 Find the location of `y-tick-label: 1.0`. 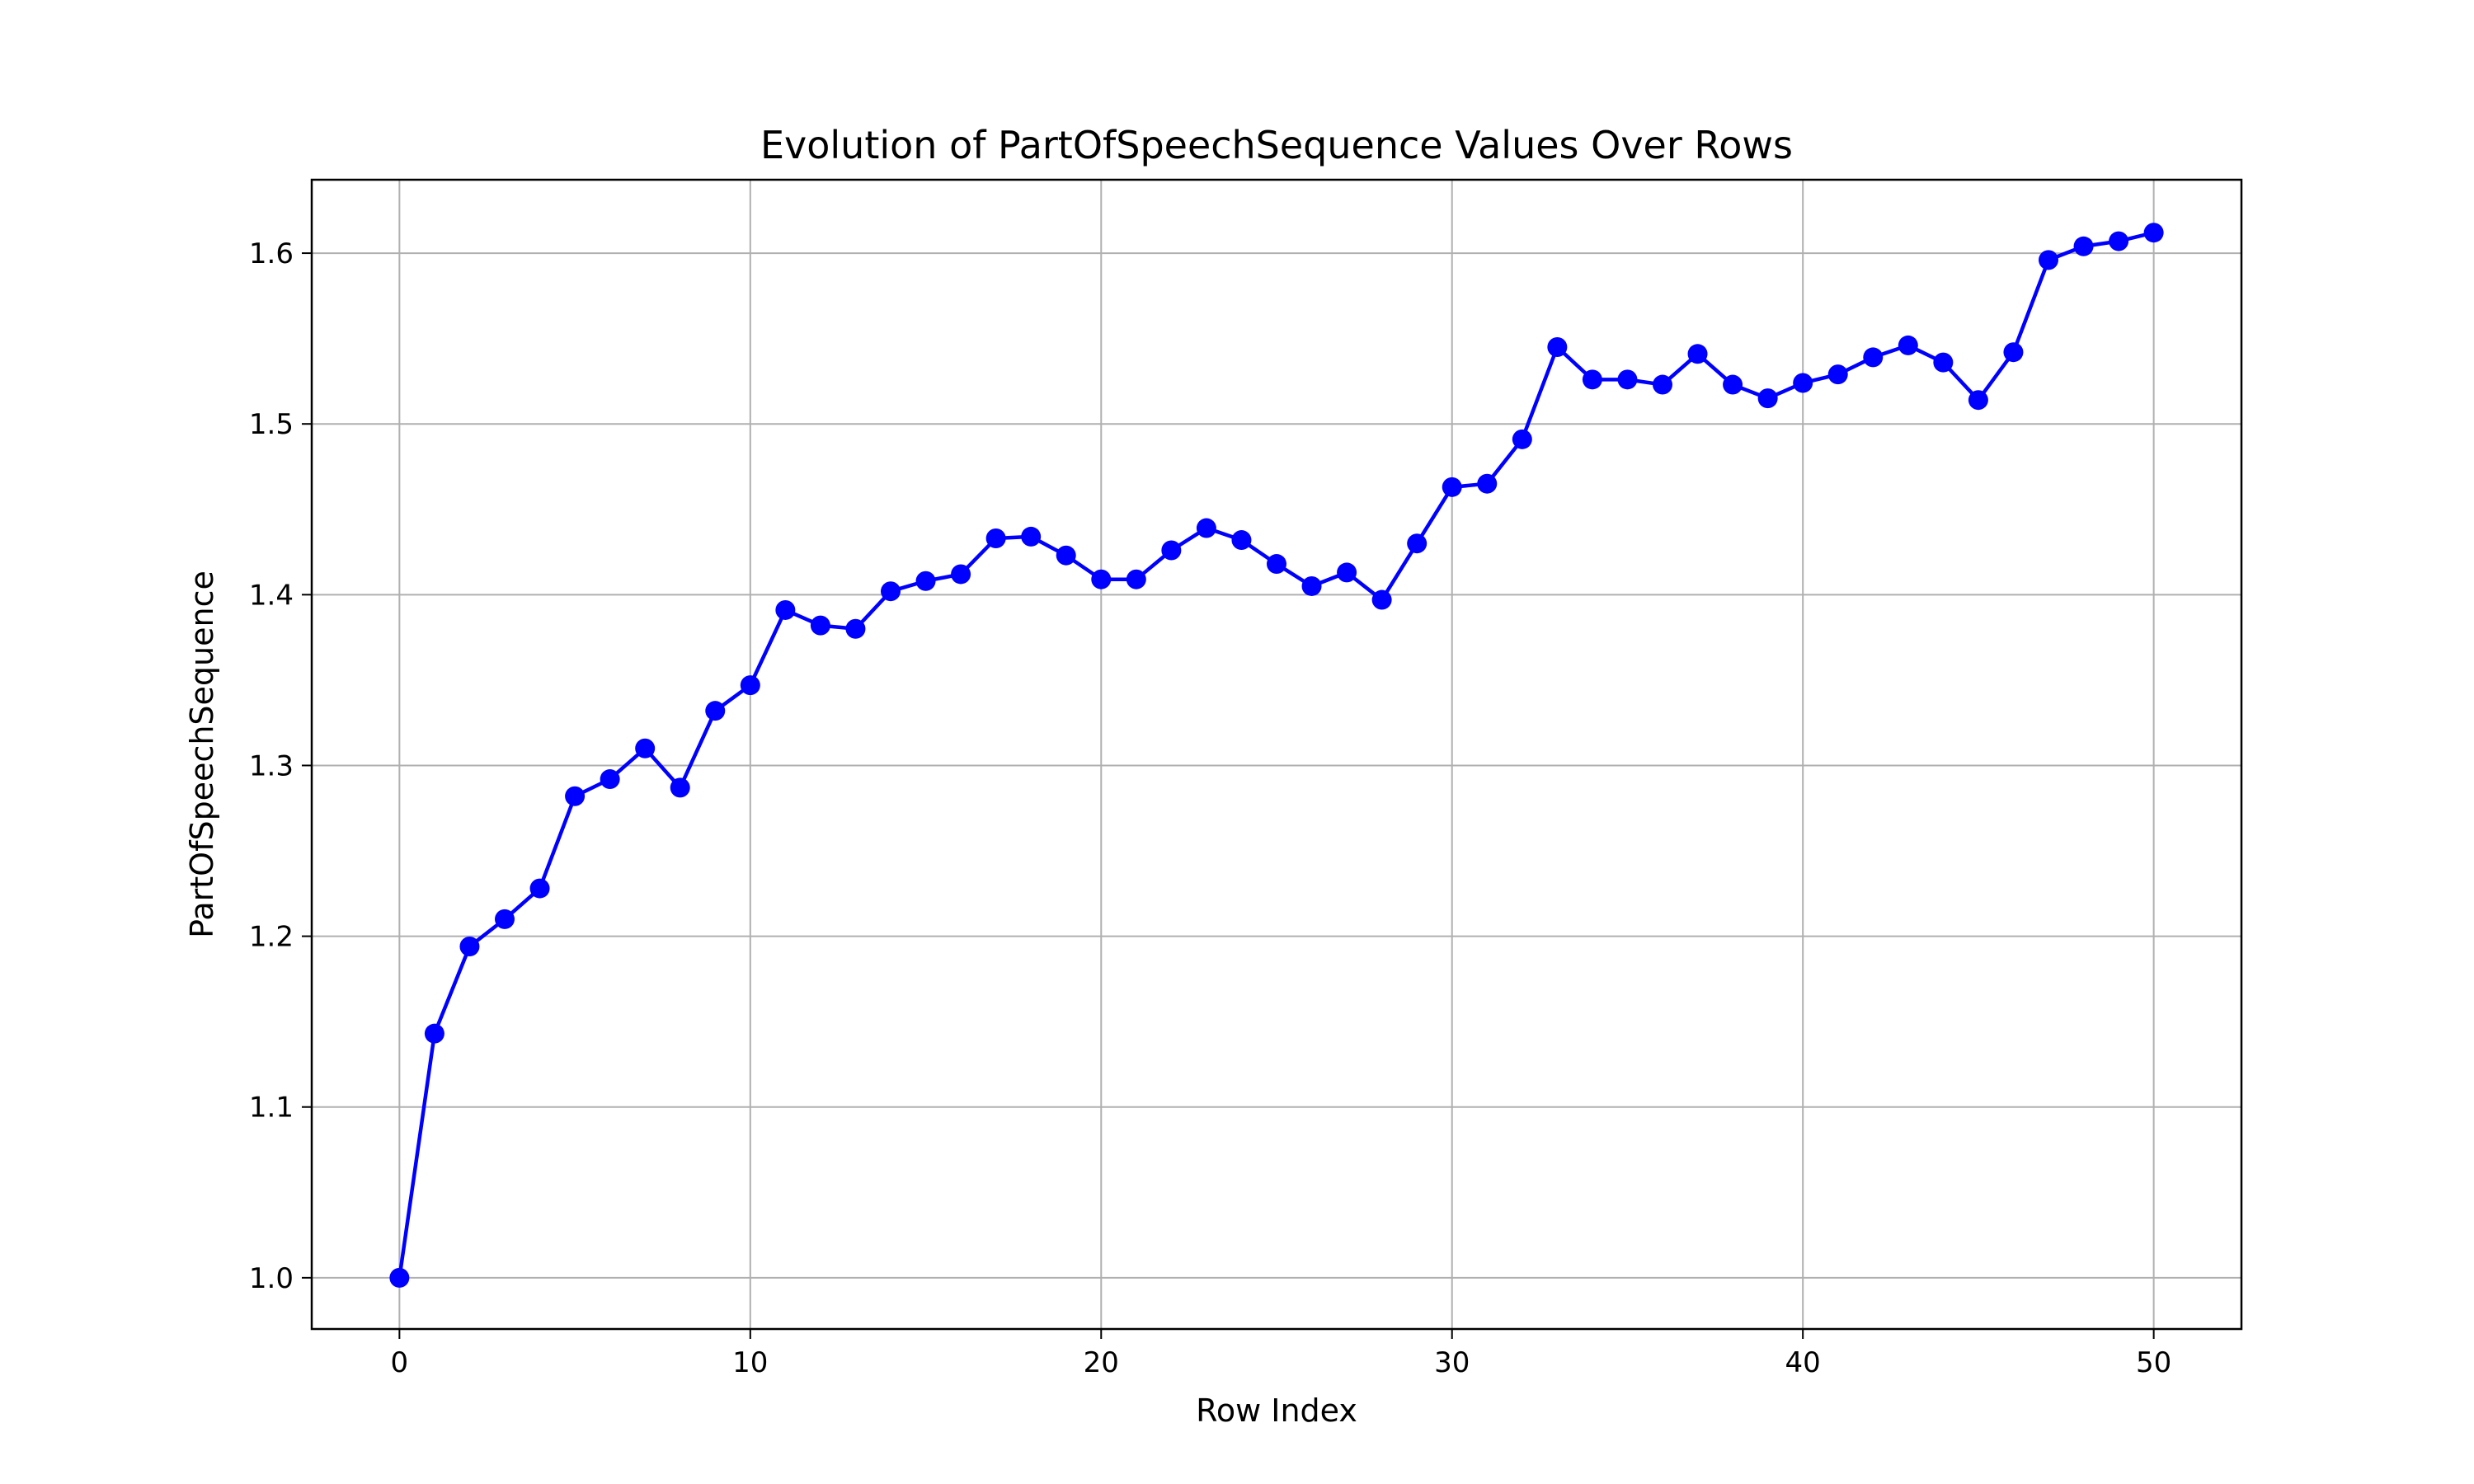

y-tick-label: 1.0 is located at coordinates (271, 1278).